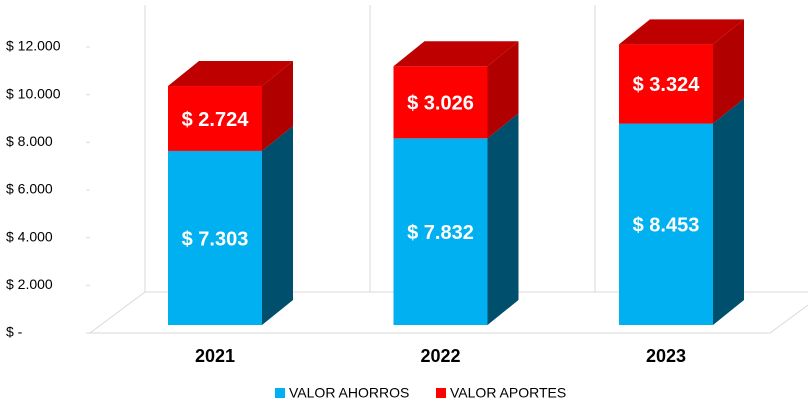 The image size is (809, 405). I want to click on value-label: $ 7.303, so click(215, 239).